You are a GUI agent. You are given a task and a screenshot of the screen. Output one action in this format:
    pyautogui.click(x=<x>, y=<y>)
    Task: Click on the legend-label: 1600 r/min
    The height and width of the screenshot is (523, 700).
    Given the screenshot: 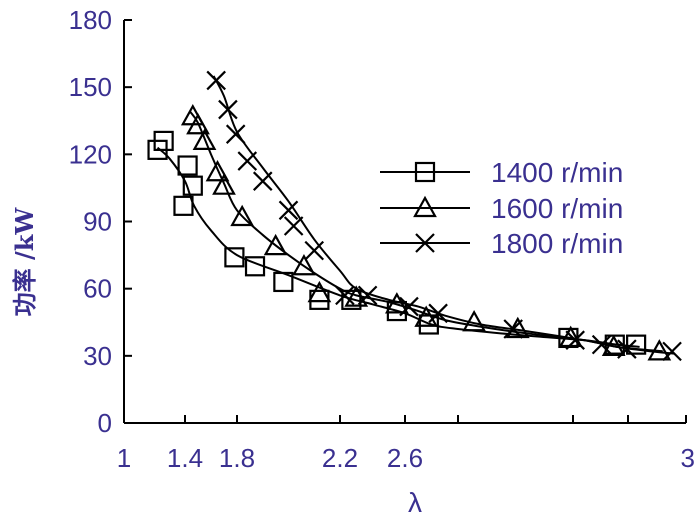 What is the action you would take?
    pyautogui.click(x=557, y=208)
    